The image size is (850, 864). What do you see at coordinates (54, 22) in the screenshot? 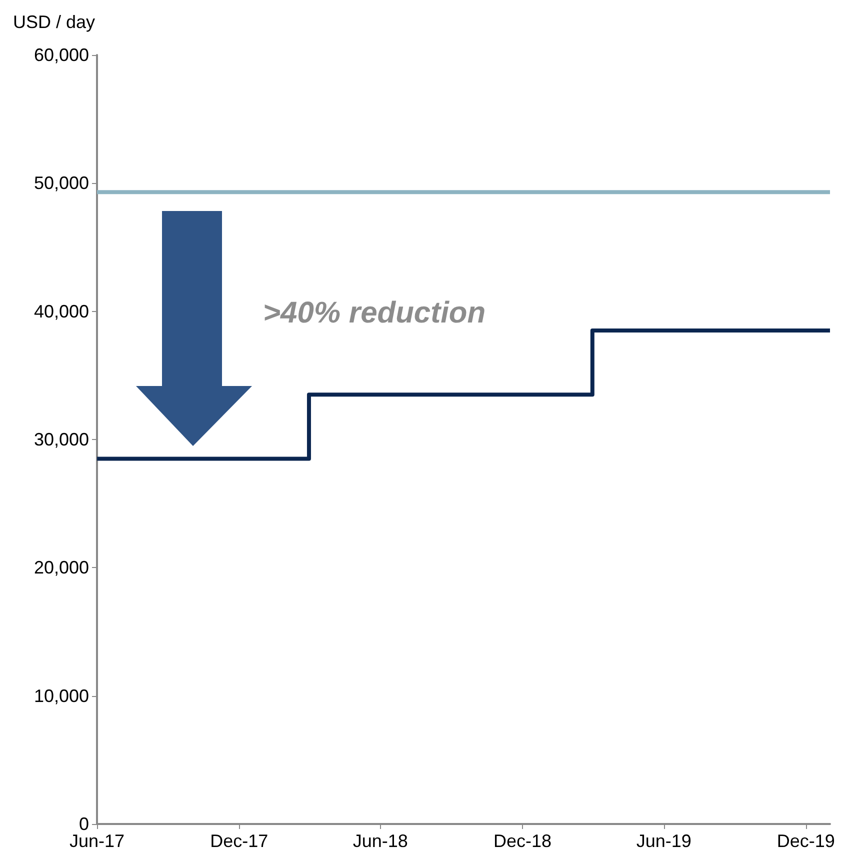
I see `y-axis-title: USD / day` at bounding box center [54, 22].